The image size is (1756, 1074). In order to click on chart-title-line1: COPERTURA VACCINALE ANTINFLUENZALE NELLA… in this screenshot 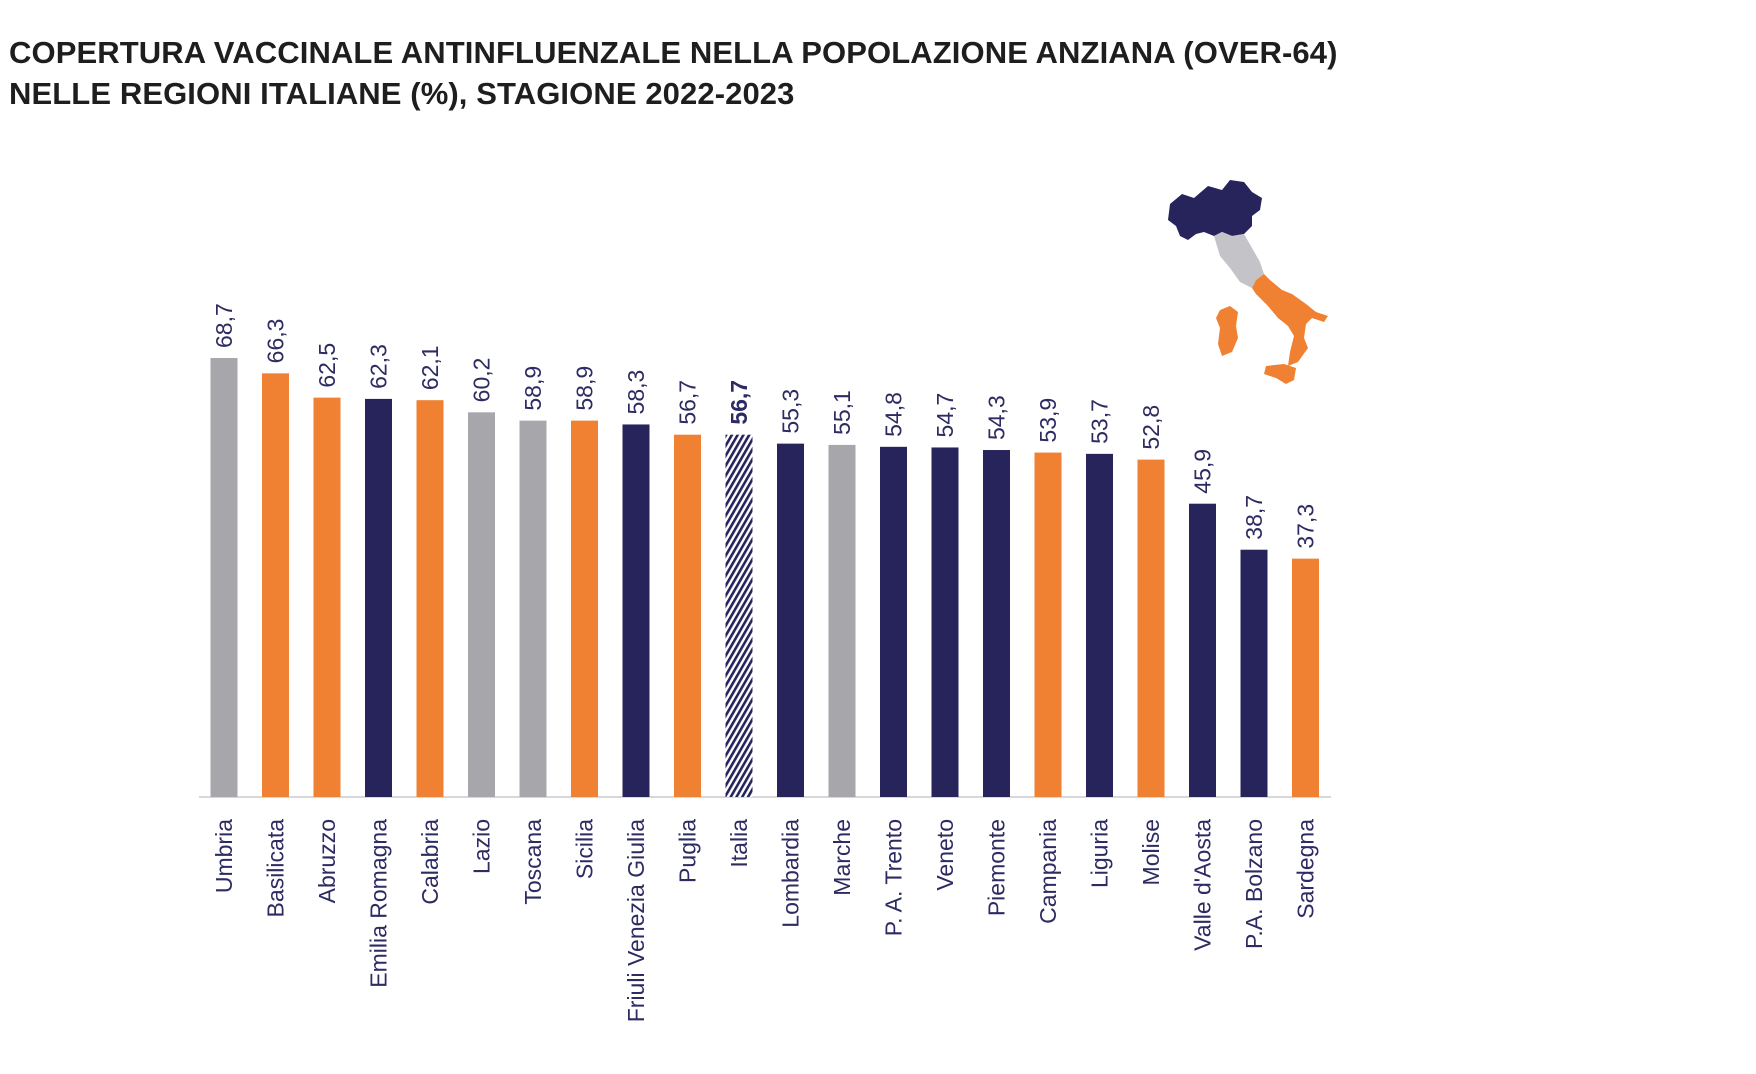, I will do `click(673, 52)`.